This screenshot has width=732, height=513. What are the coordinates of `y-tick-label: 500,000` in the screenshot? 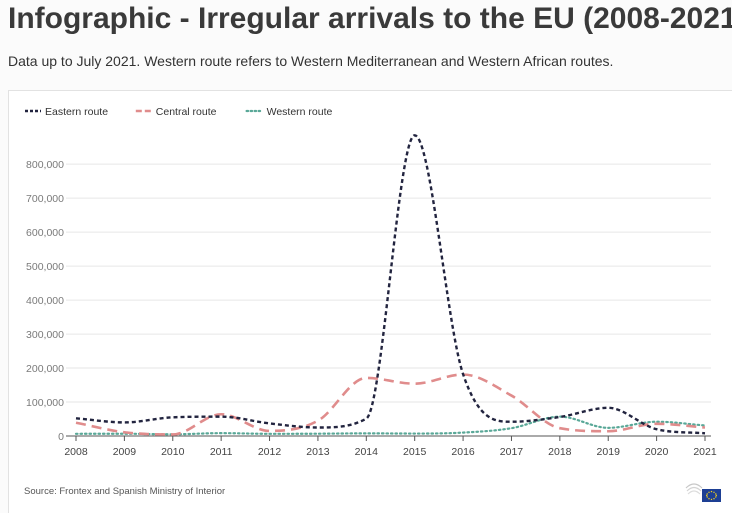 It's located at (45, 267).